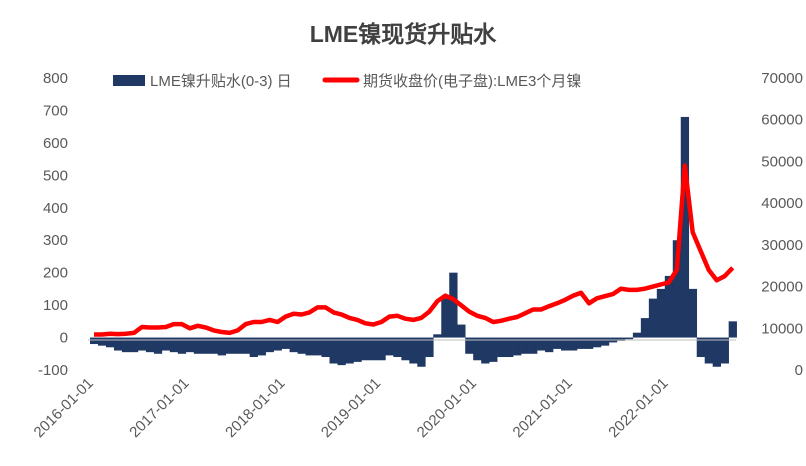 This screenshot has height=466, width=806. What do you see at coordinates (782, 120) in the screenshot?
I see `right-axis-tick: 60000` at bounding box center [782, 120].